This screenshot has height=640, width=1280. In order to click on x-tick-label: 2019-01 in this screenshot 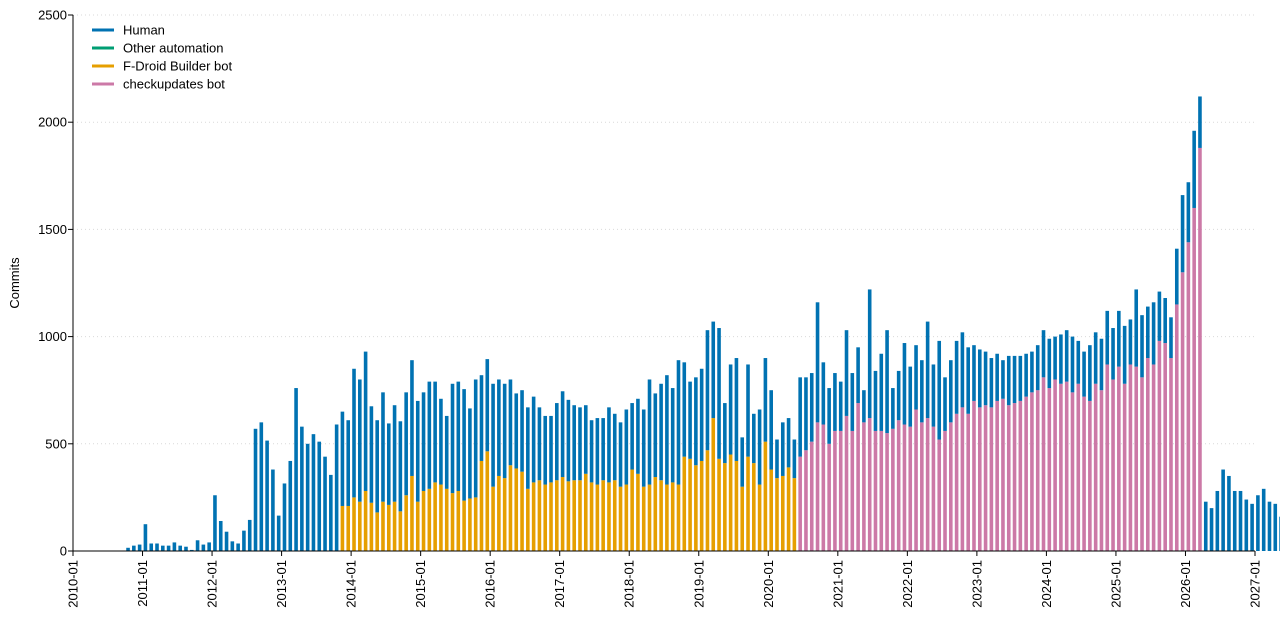, I will do `click(698, 584)`.